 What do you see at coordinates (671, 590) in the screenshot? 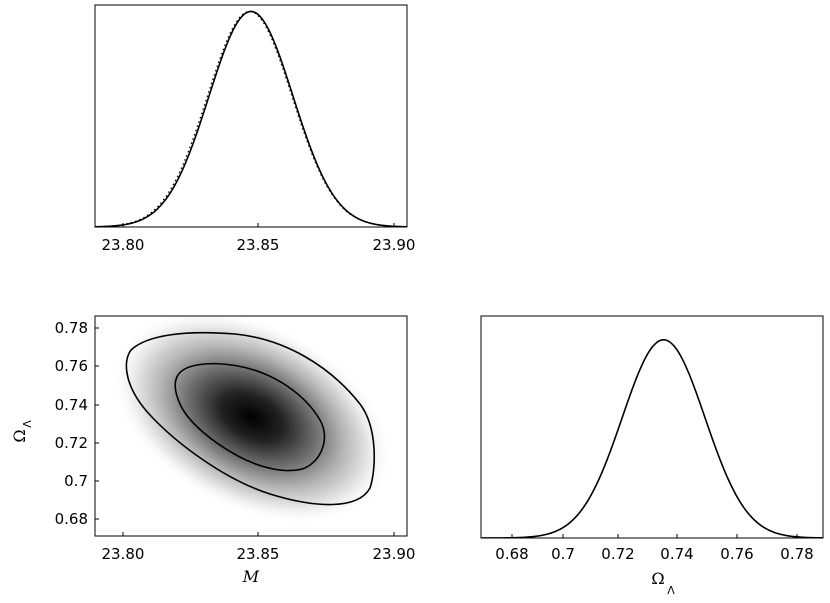
I see `x-axis-label-sub: Λ` at bounding box center [671, 590].